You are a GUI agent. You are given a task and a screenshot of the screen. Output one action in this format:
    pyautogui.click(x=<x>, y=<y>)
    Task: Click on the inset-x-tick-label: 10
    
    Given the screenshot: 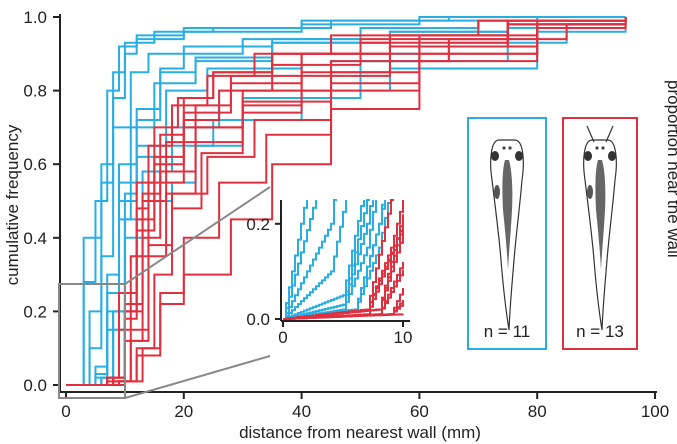 What is the action you would take?
    pyautogui.click(x=403, y=337)
    